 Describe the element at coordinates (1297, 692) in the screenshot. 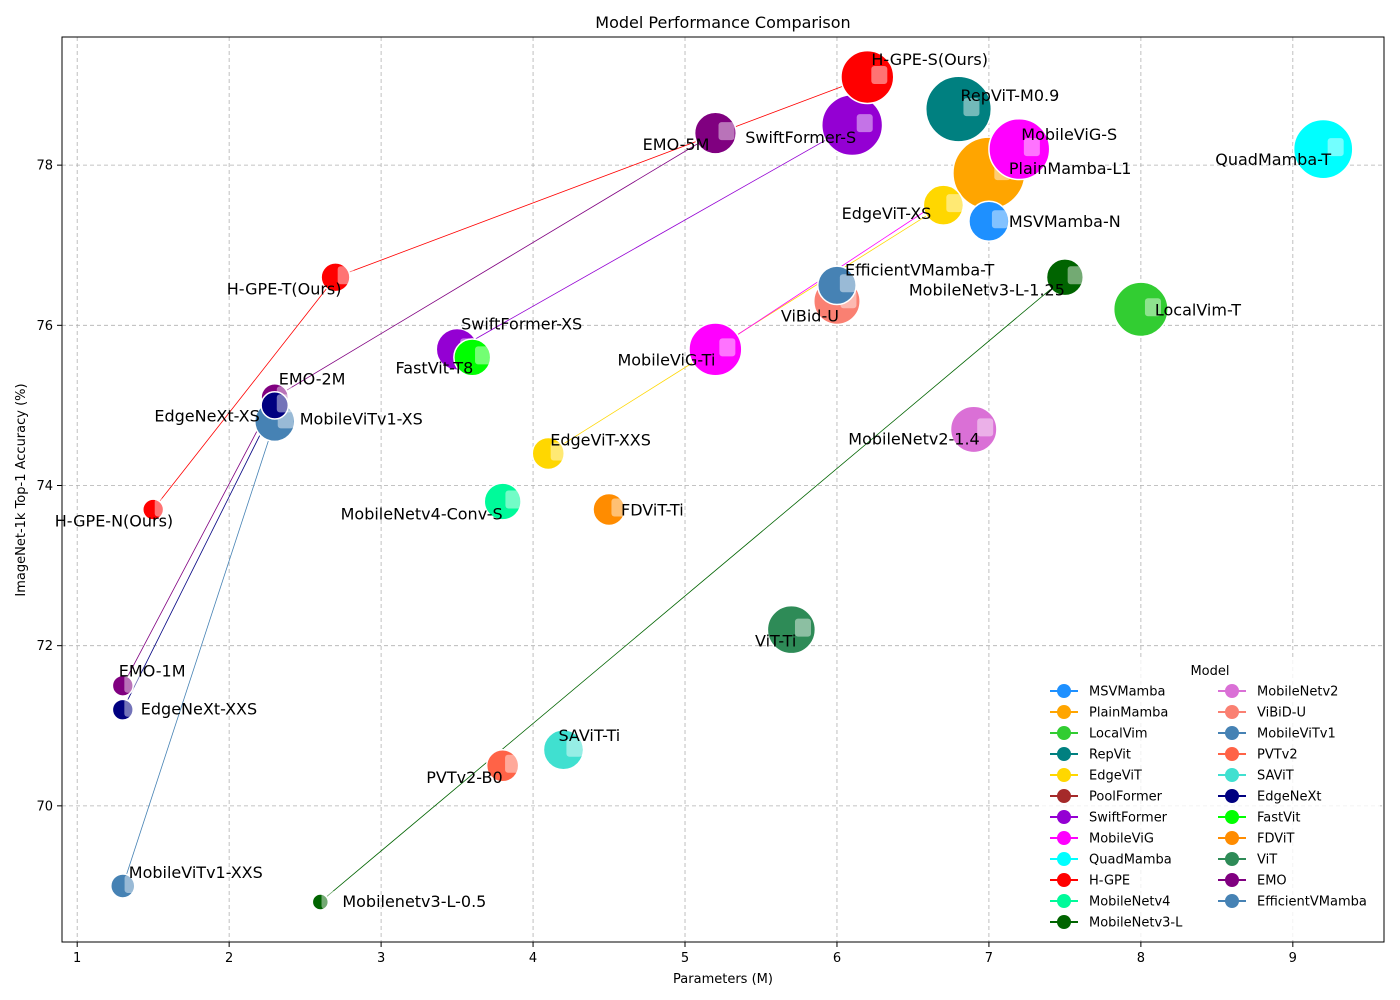

I see `legend-entry: MobileNetv2` at that location.